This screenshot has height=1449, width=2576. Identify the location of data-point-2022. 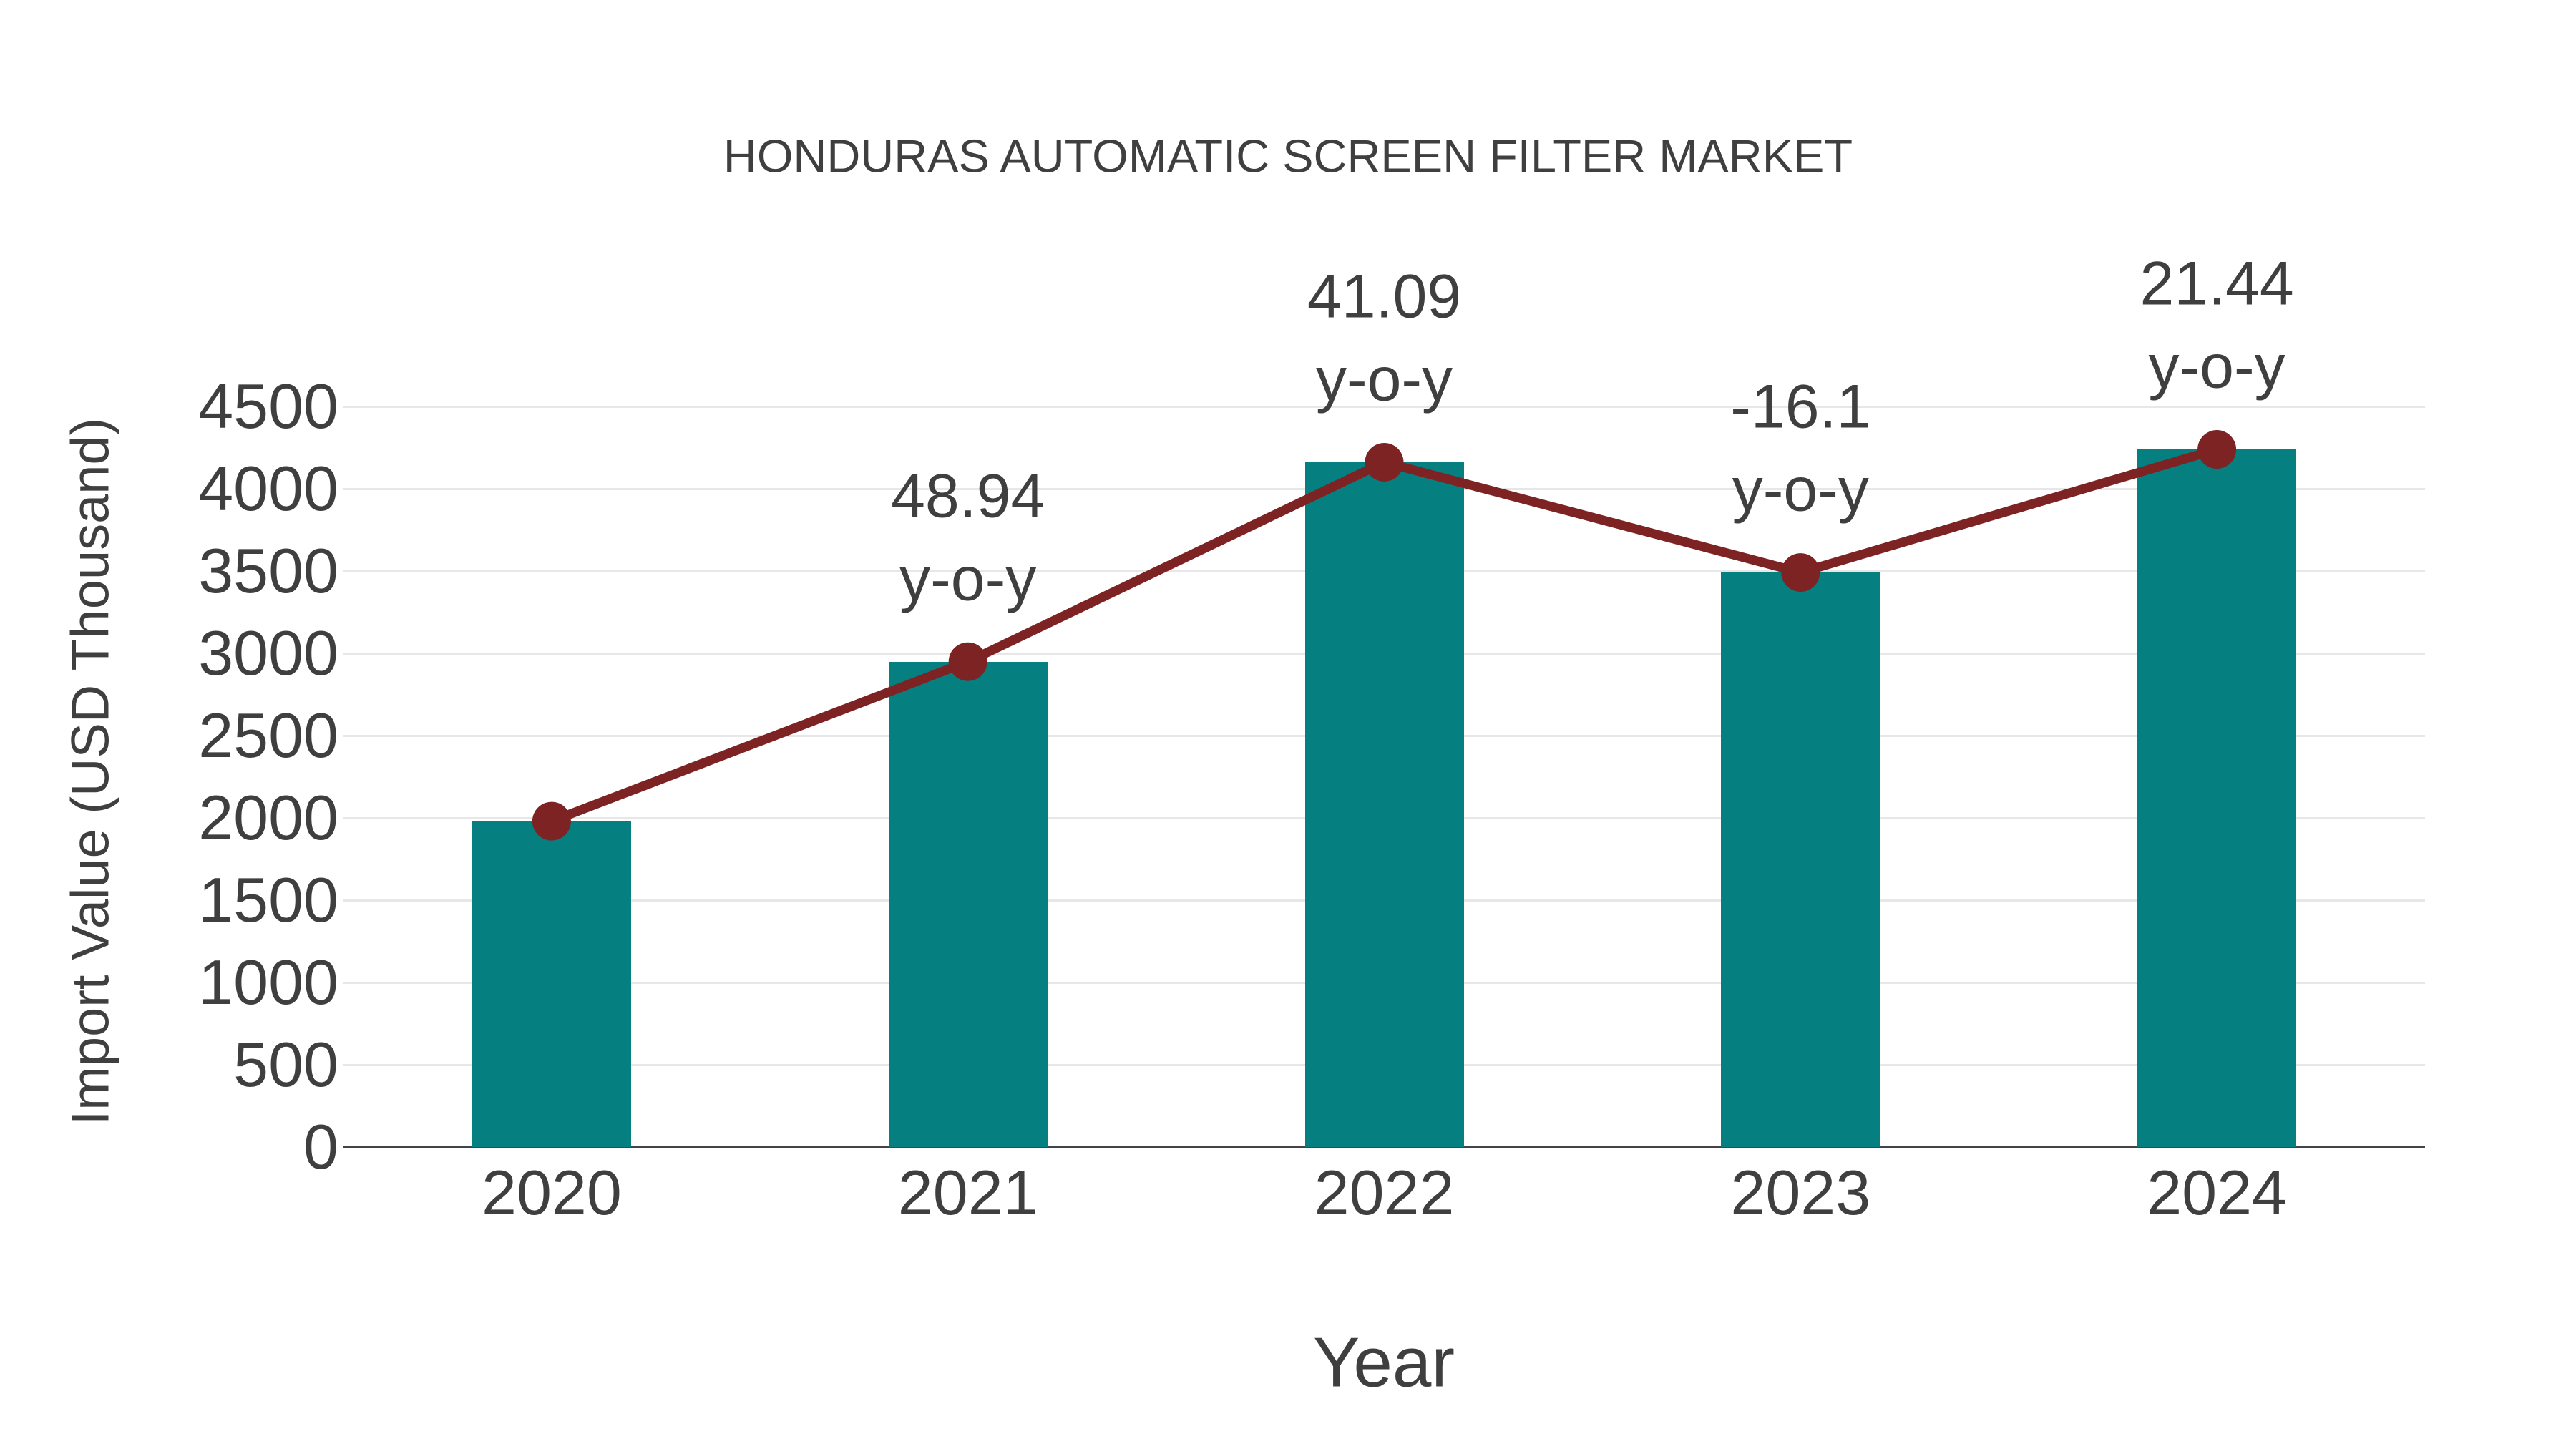
(1384, 462).